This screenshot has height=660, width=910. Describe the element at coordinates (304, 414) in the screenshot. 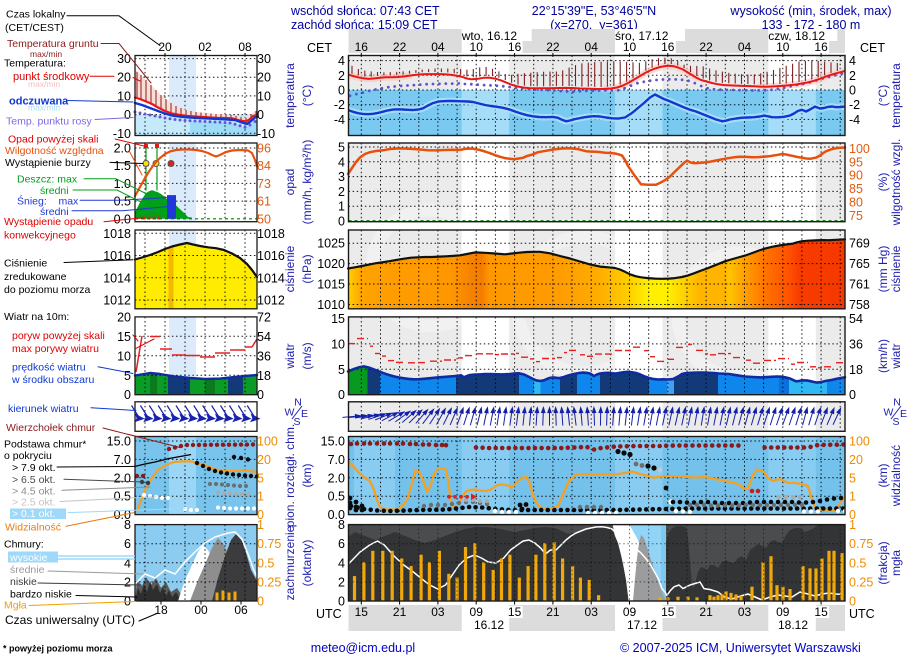

I see `svg-text: E` at that location.